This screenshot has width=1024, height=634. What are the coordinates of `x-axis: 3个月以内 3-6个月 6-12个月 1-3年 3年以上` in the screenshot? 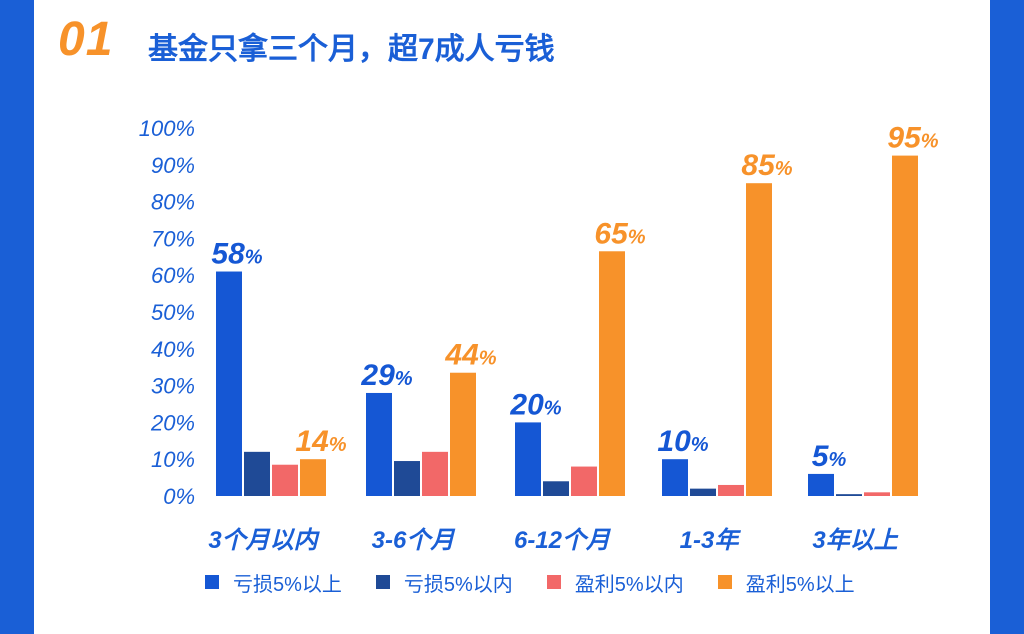 It's located at (553, 540).